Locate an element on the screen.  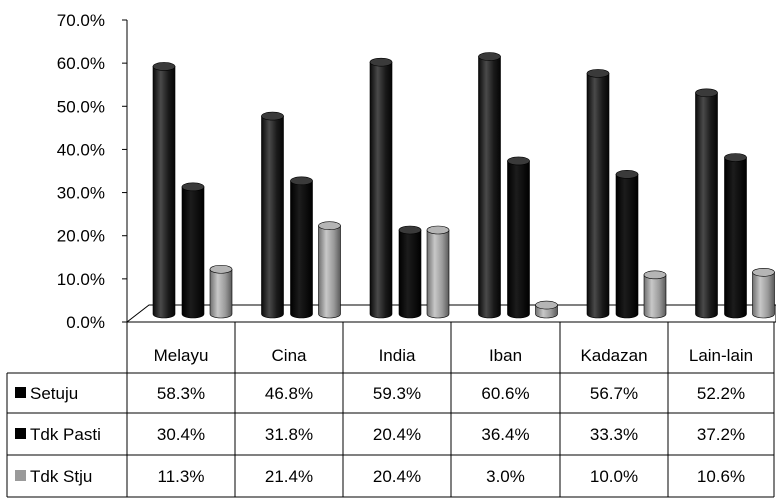
category-label: Lain-lain is located at coordinates (721, 355).